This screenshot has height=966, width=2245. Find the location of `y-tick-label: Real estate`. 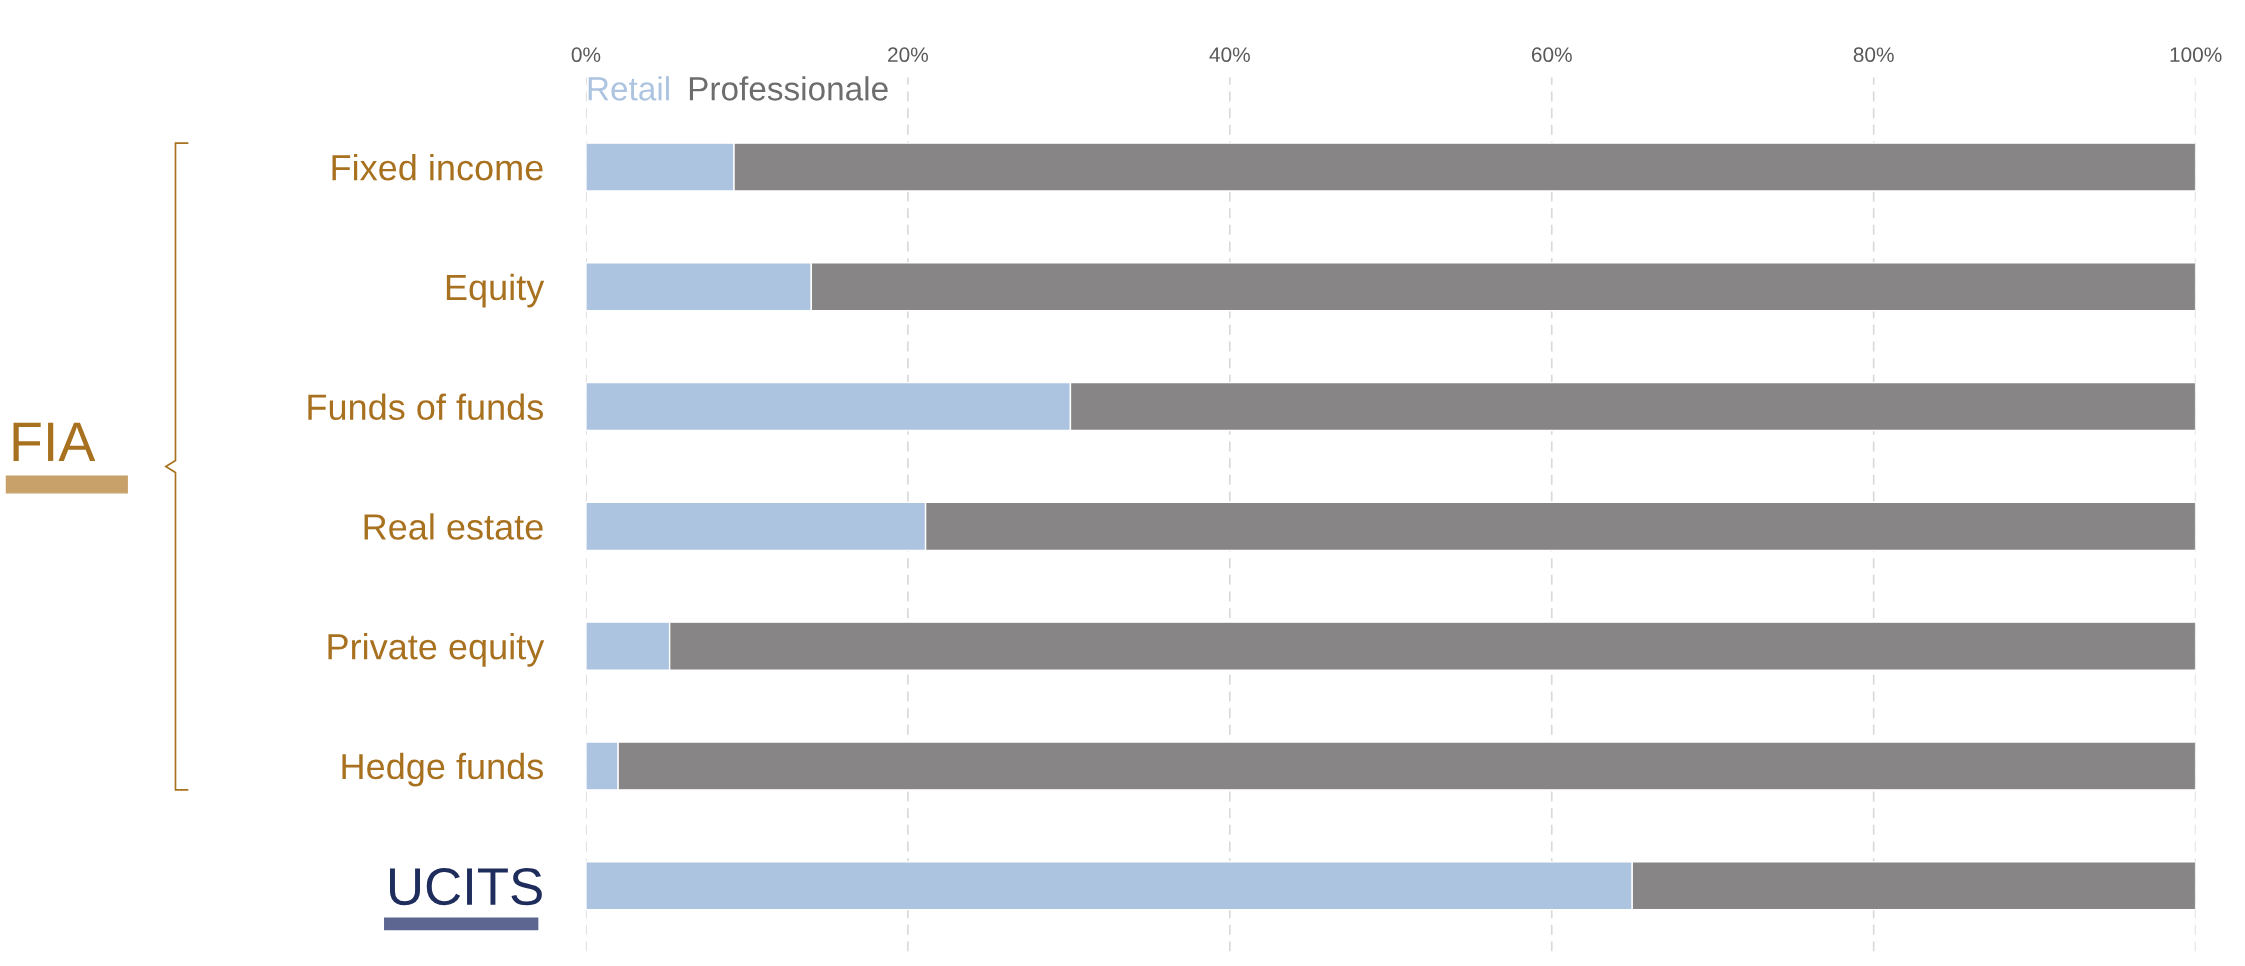

y-tick-label: Real estate is located at coordinates (453, 526).